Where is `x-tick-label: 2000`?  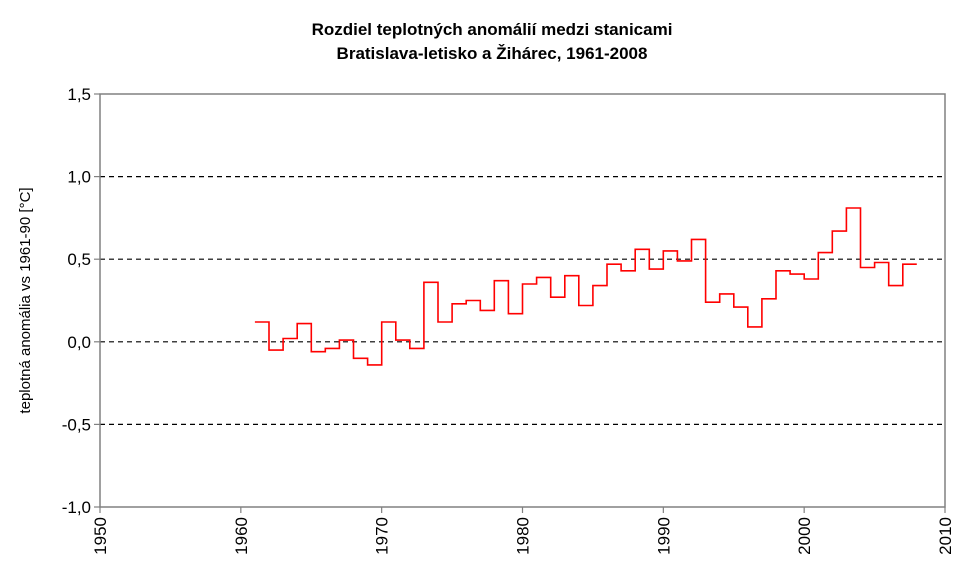 x-tick-label: 2000 is located at coordinates (804, 536).